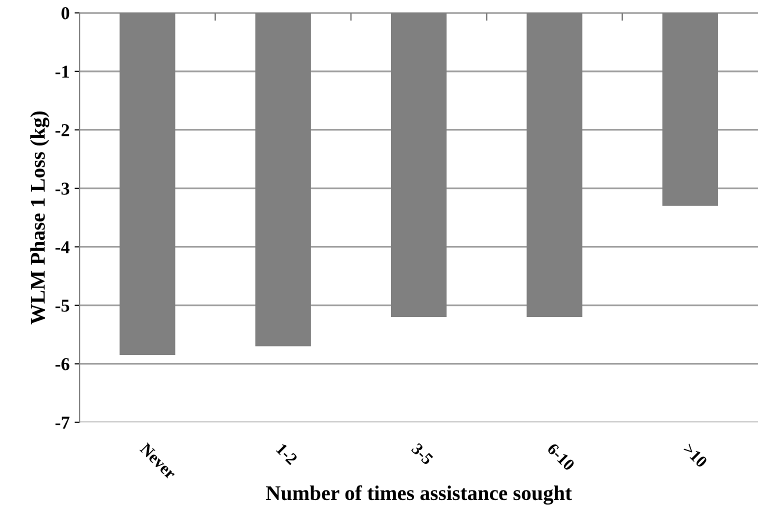 The image size is (758, 515). What do you see at coordinates (422, 454) in the screenshot?
I see `x-tick-label: 3-5` at bounding box center [422, 454].